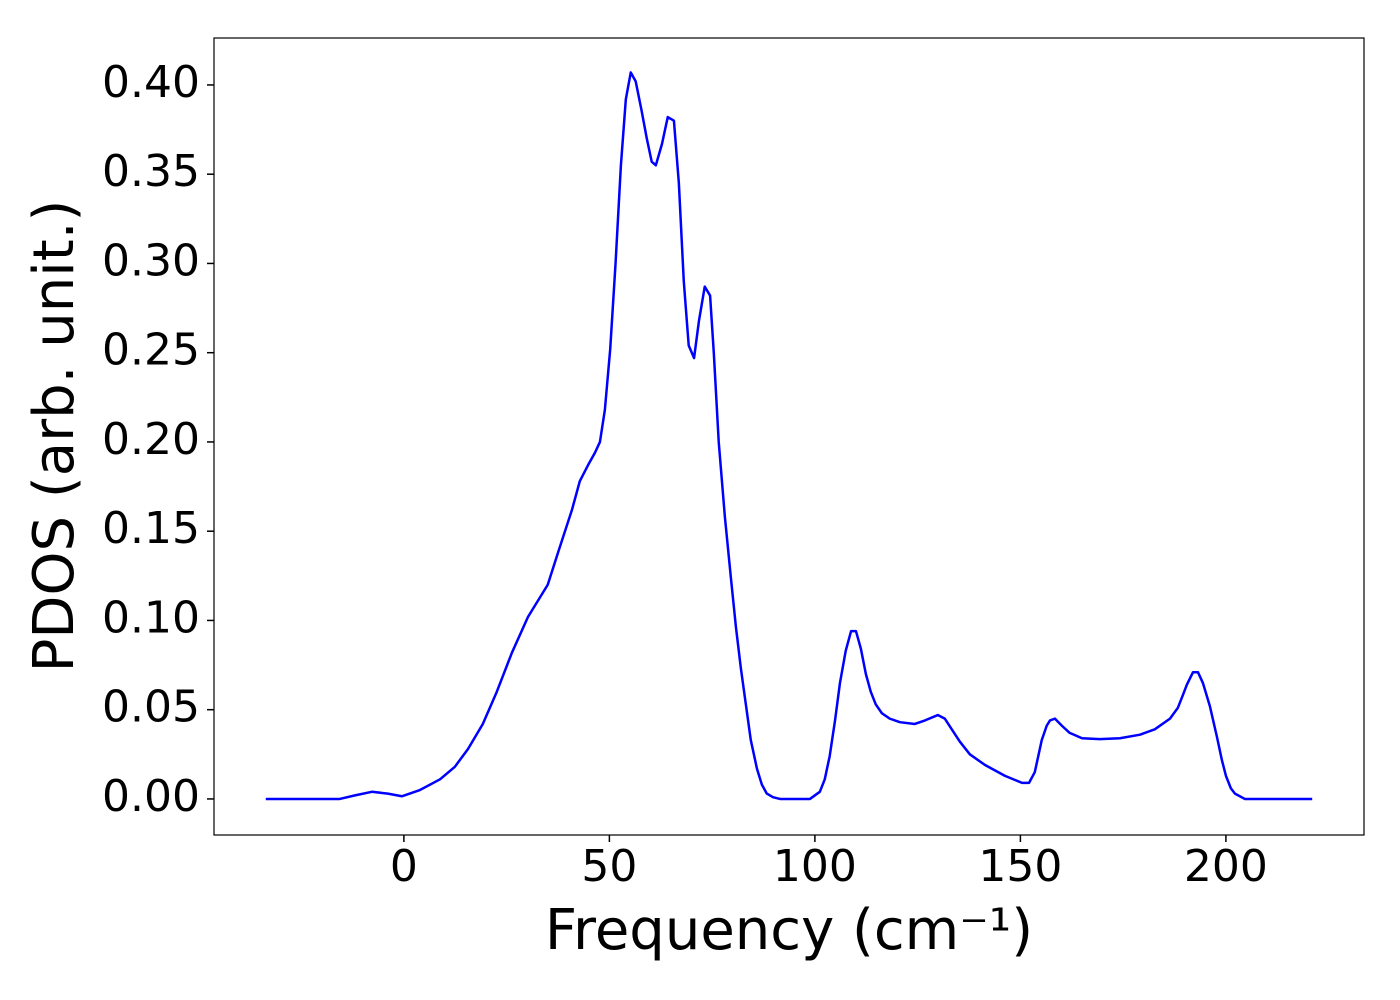  What do you see at coordinates (151, 707) in the screenshot?
I see `y-tick-label: 0.05` at bounding box center [151, 707].